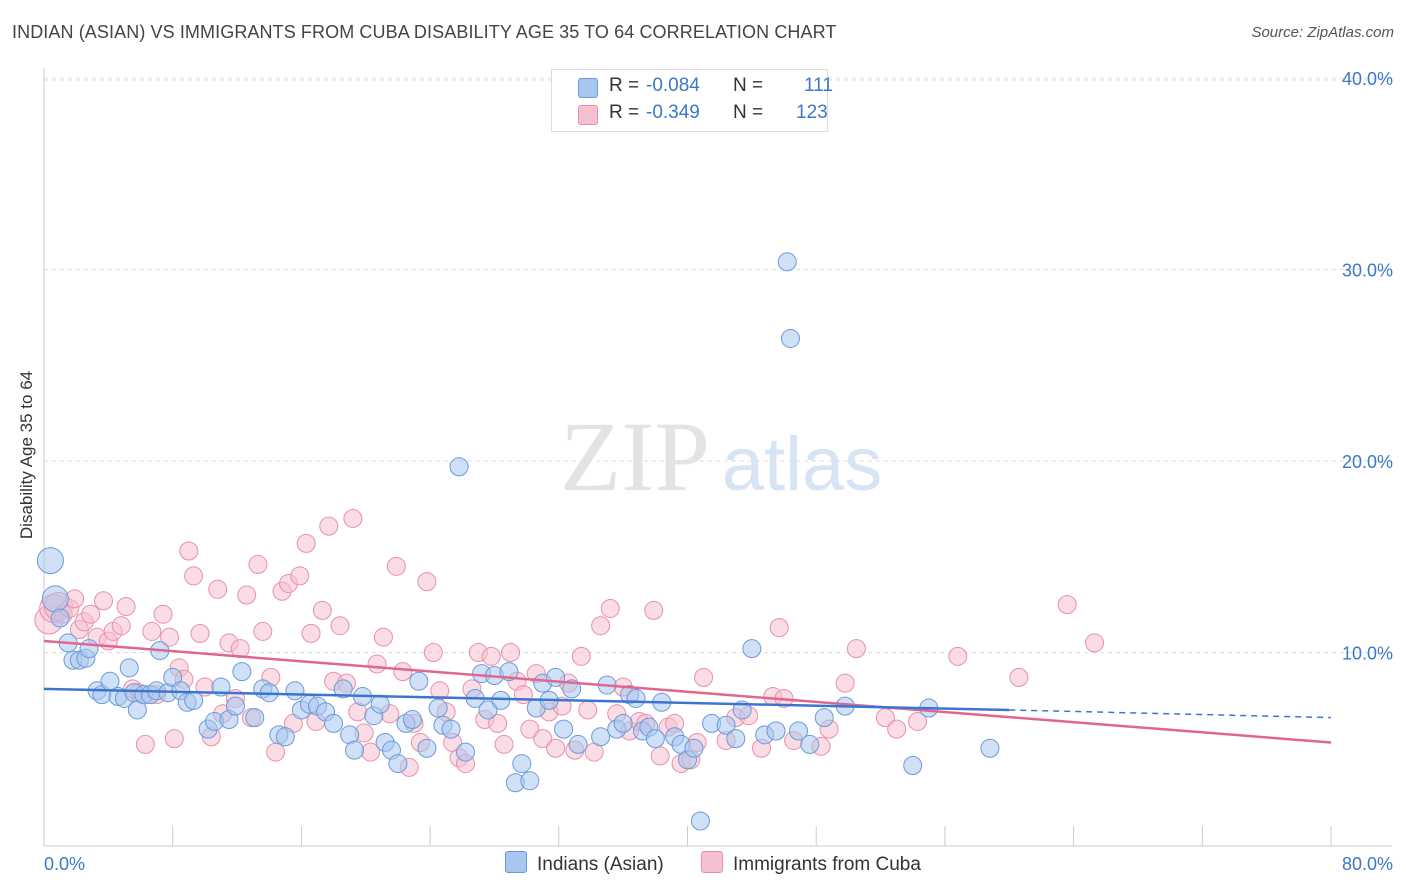 The image size is (1406, 892). Describe the element at coordinates (712, 862) in the screenshot. I see `bottom-legend-swatch-cuba` at that location.